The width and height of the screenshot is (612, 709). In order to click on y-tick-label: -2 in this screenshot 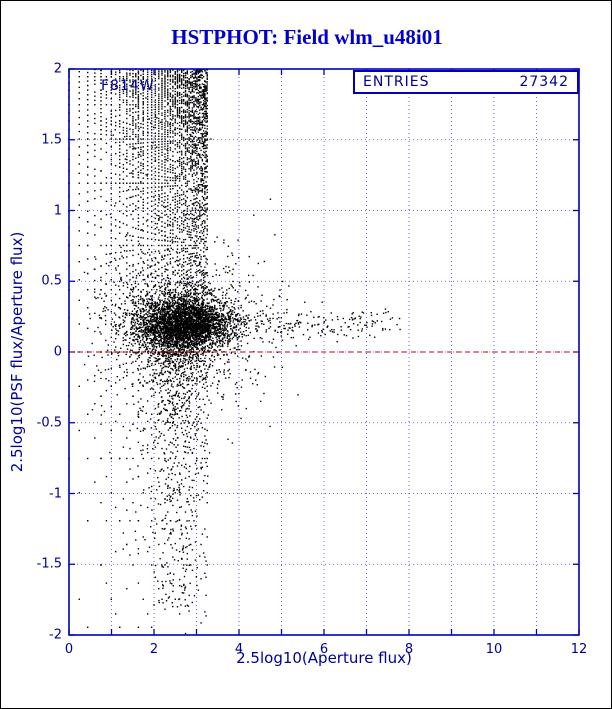, I will do `click(55, 635)`.